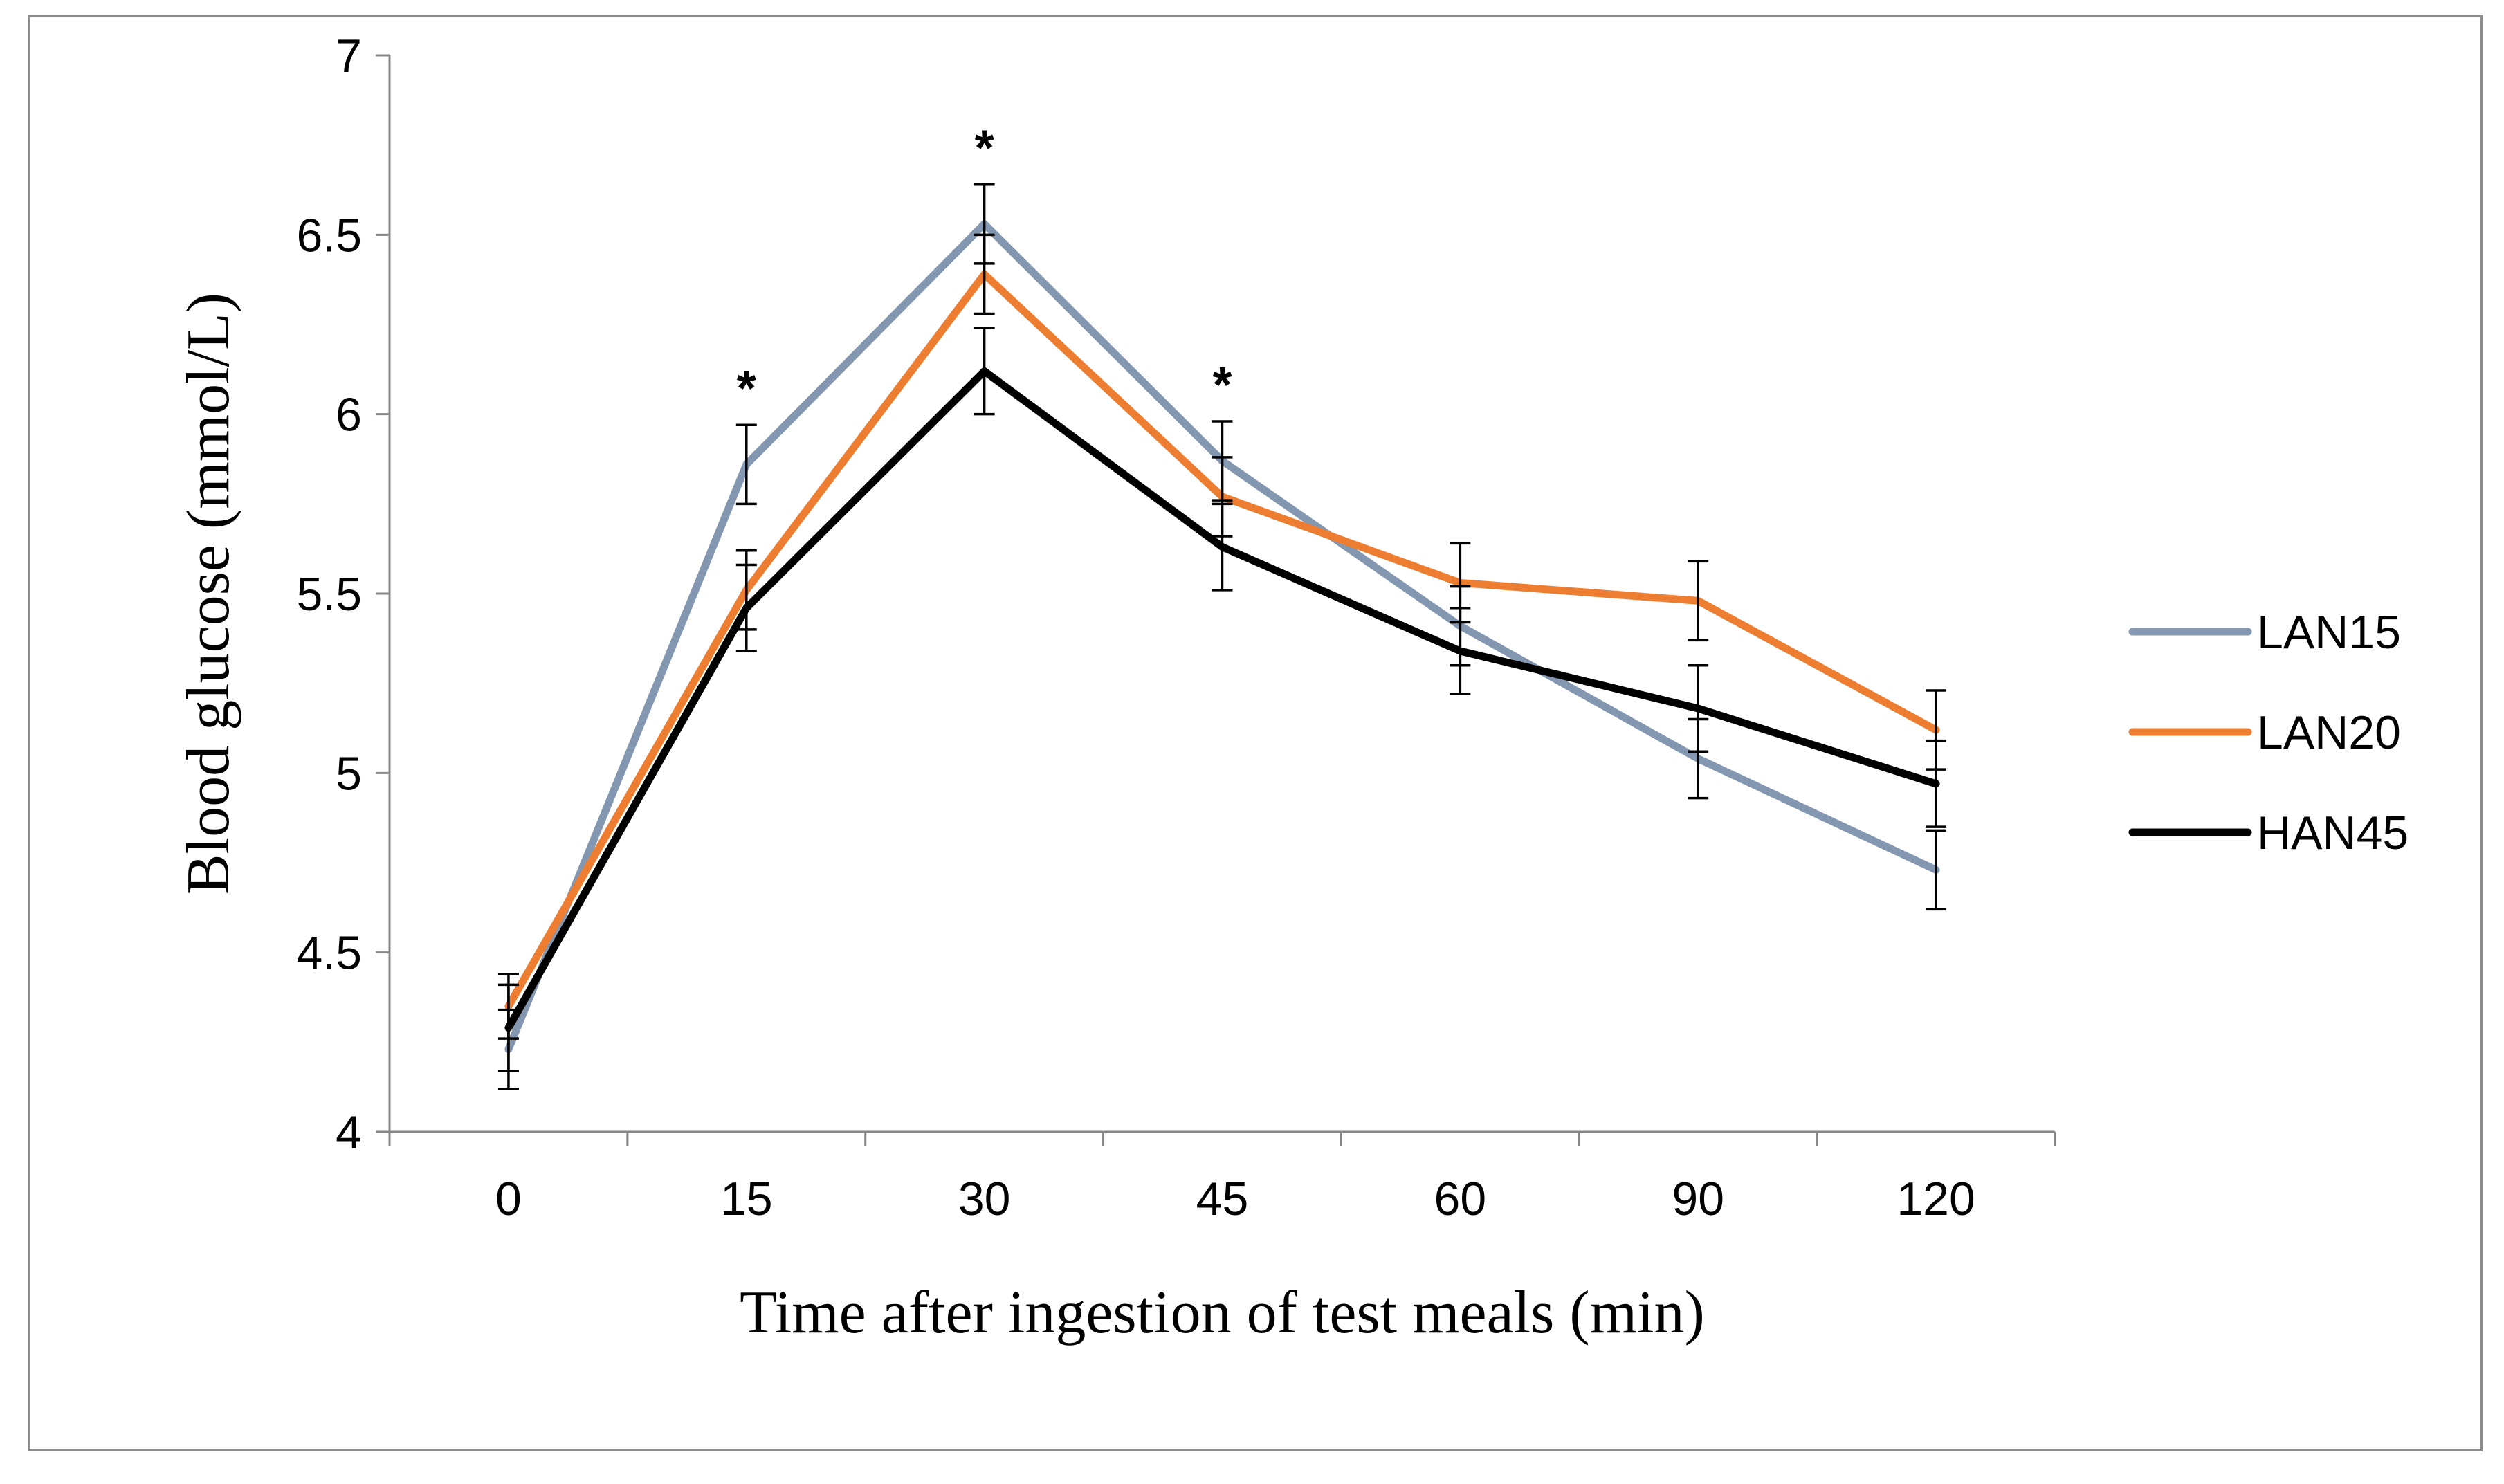 The height and width of the screenshot is (1484, 2504). Describe the element at coordinates (508, 1199) in the screenshot. I see `x-tick-label: 0` at that location.